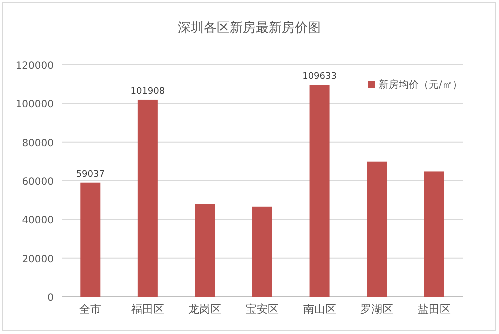 The image size is (499, 334). What do you see at coordinates (90, 175) in the screenshot?
I see `data-label: 59037` at bounding box center [90, 175].